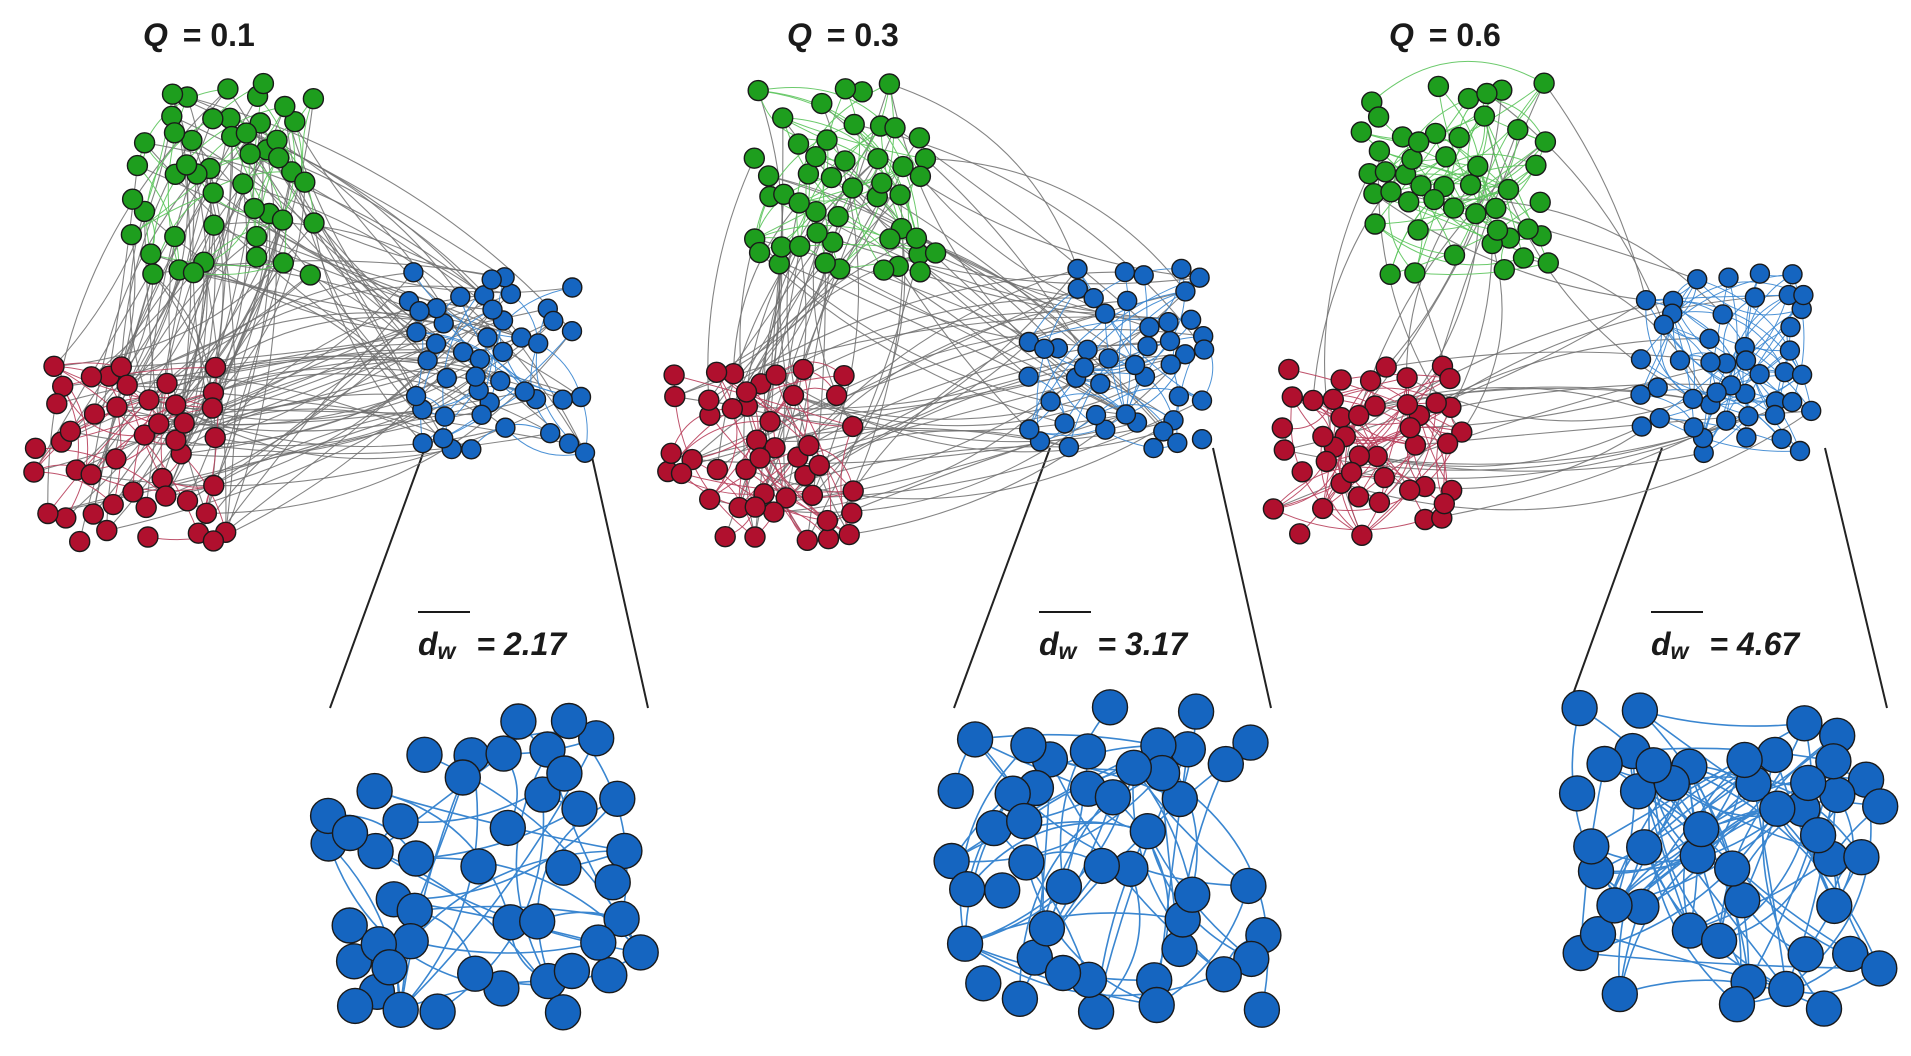 This screenshot has width=1911, height=1056. I want to click on q-label-panel-3: Q = 0.6, so click(1445, 35).